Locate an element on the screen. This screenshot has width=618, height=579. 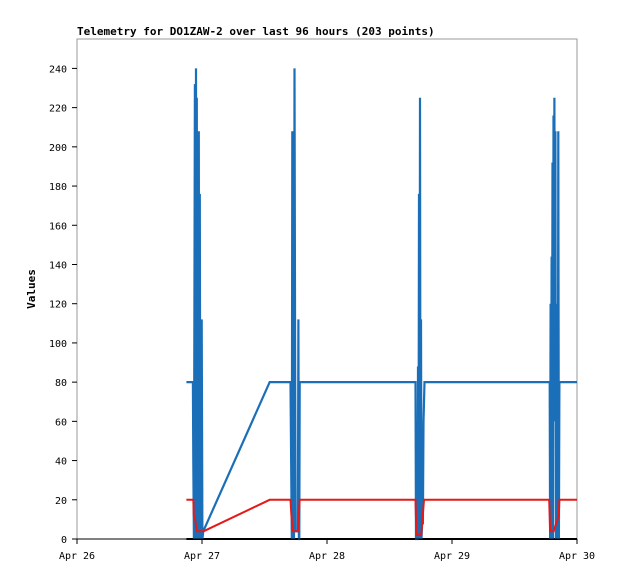
y-tick-label: 40 is located at coordinates (61, 462).